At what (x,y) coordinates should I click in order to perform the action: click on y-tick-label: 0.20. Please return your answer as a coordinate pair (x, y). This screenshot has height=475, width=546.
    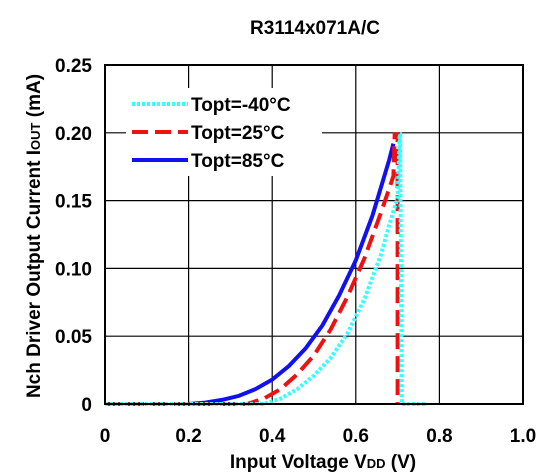
    Looking at the image, I should click on (73, 134).